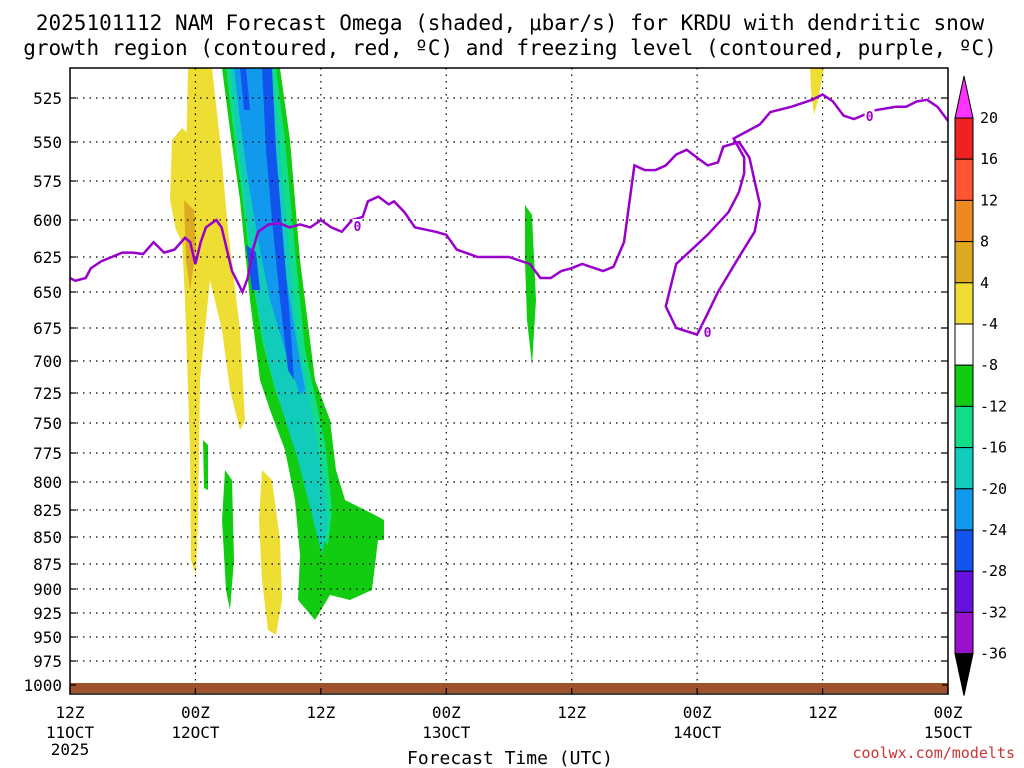 This screenshot has width=1024, height=768. I want to click on y-tick-label: 825, so click(47, 510).